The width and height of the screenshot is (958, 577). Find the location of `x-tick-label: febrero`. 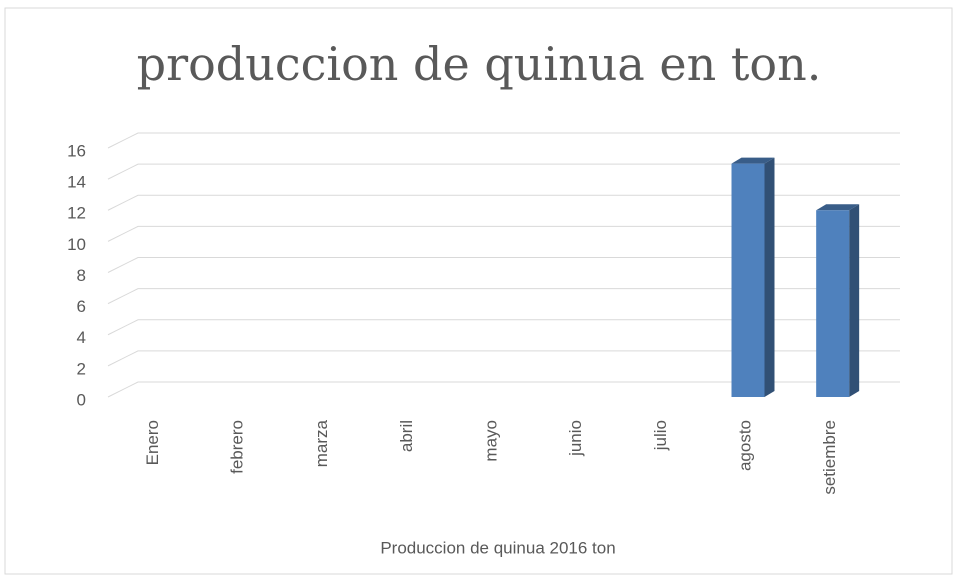

x-tick-label: febrero is located at coordinates (236, 447).